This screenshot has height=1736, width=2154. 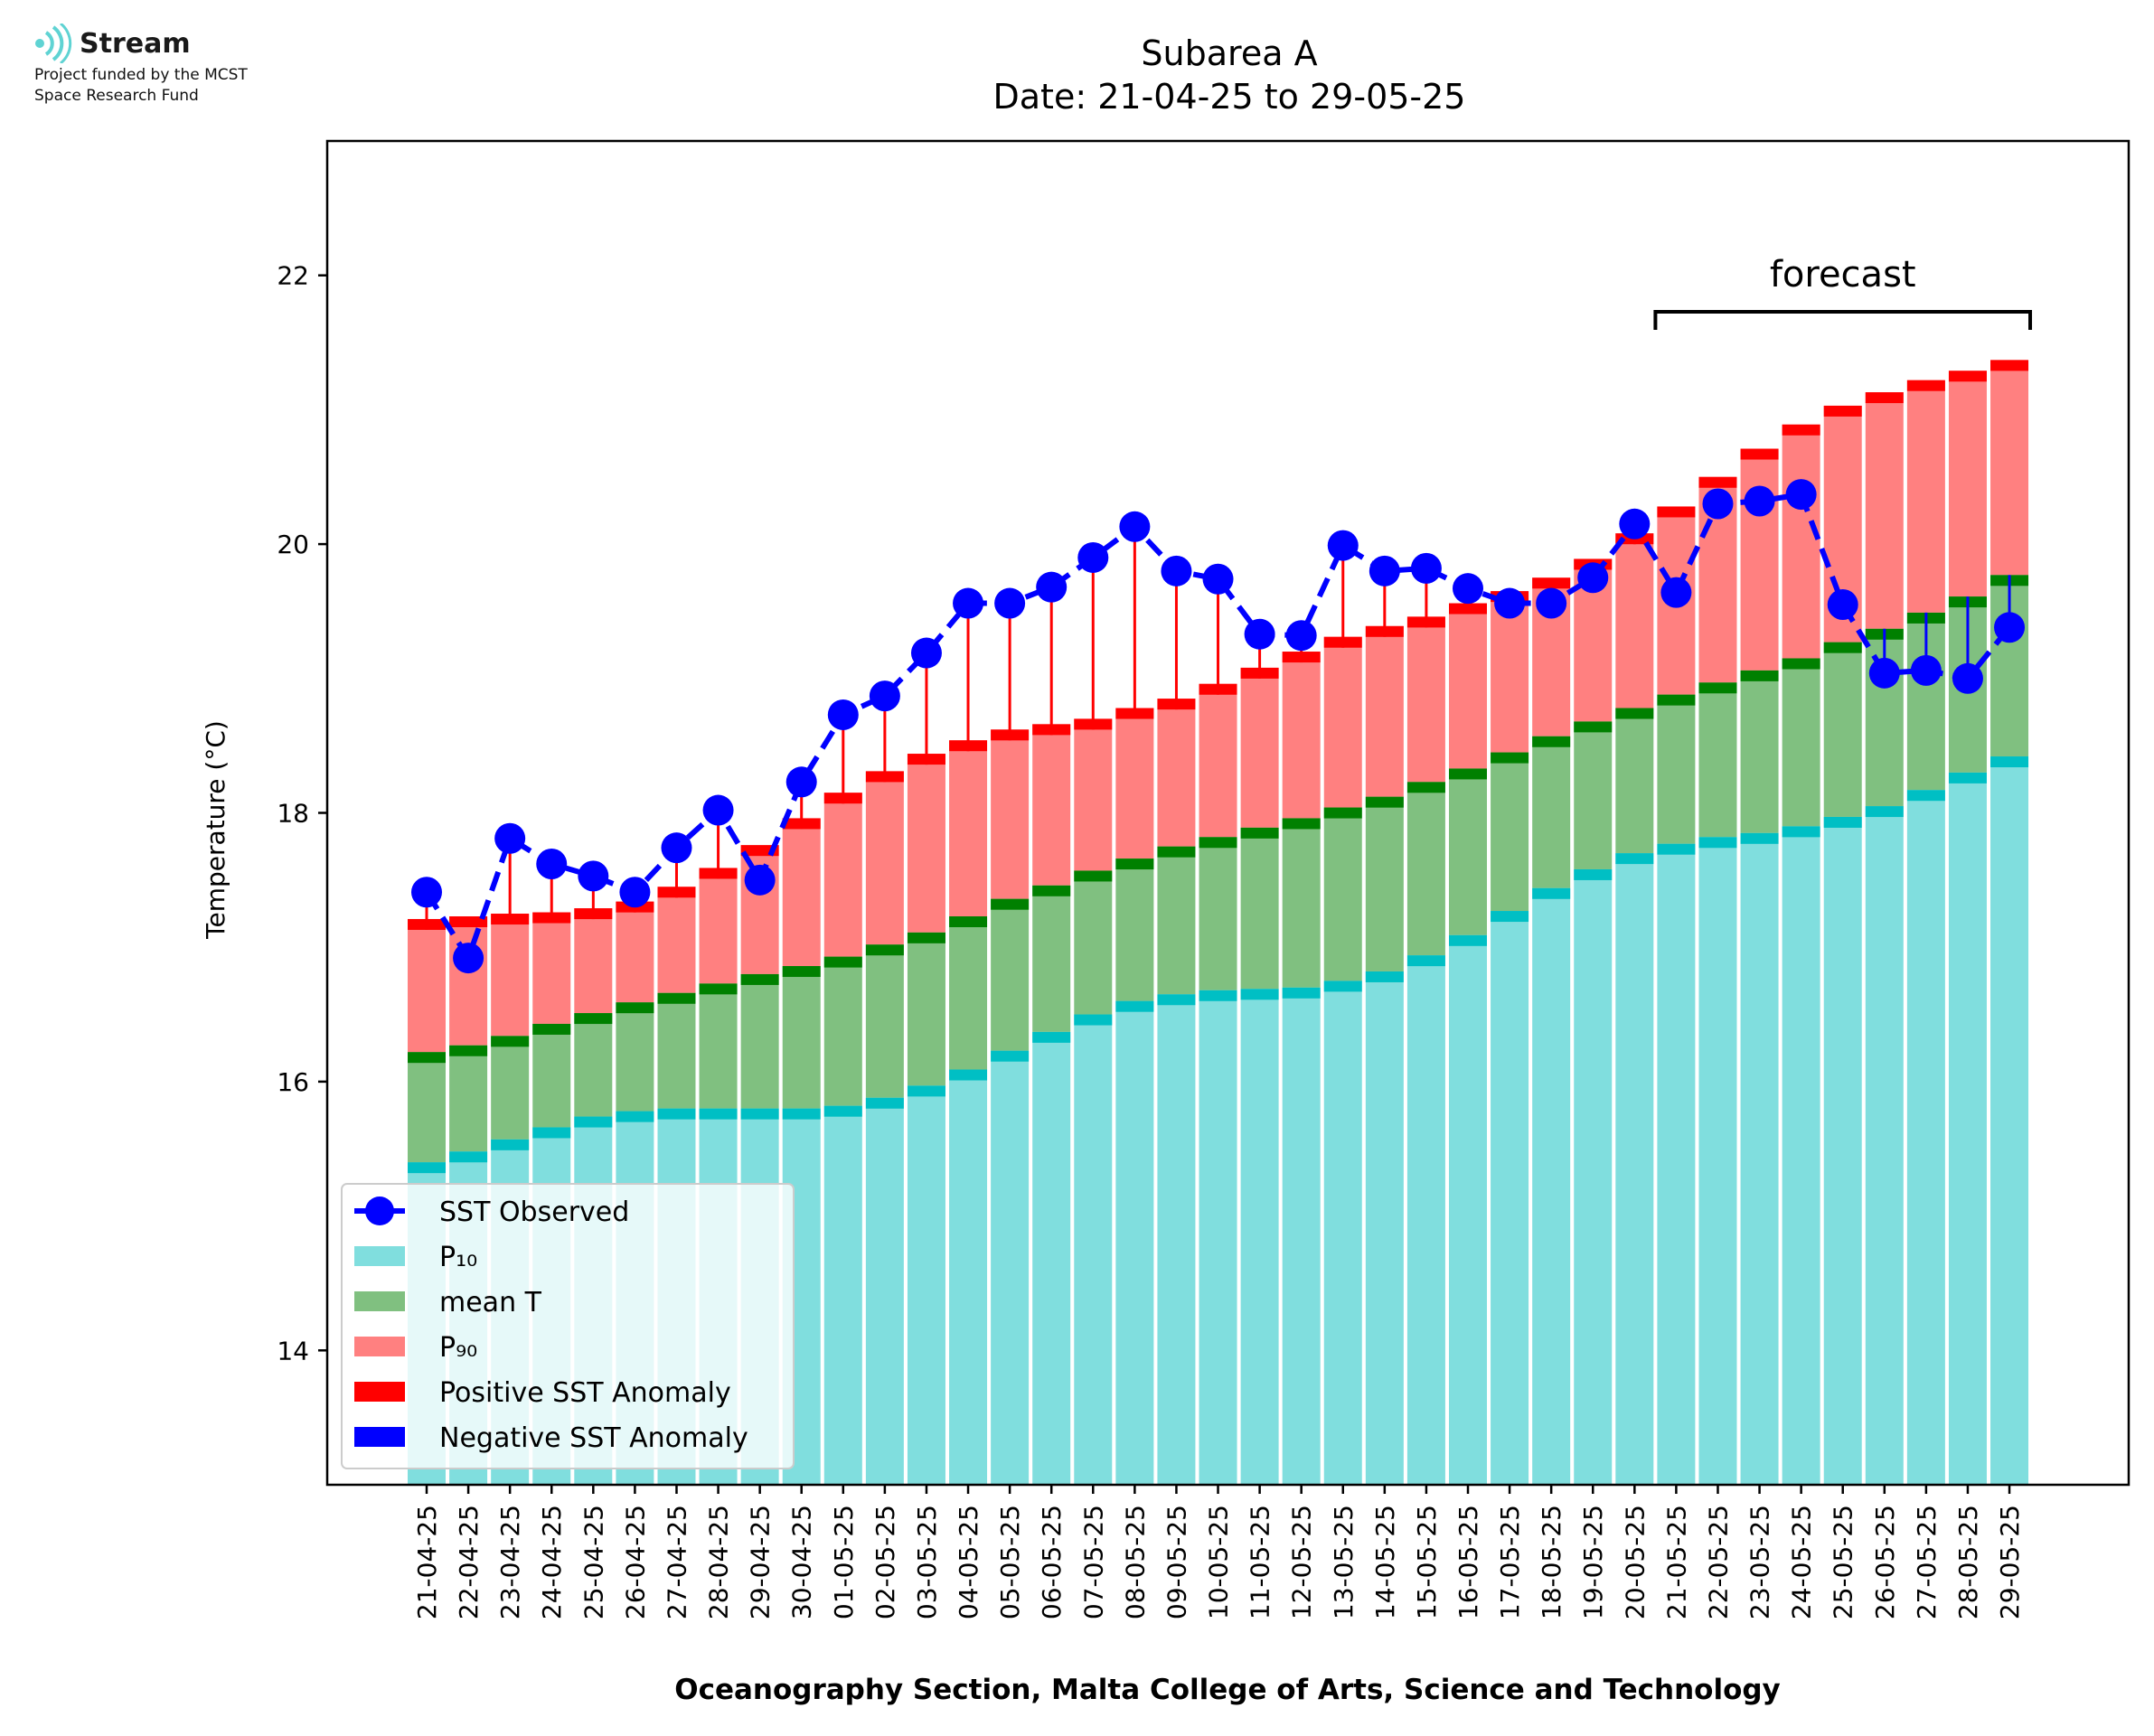 I want to click on legend-label: P₁₀, so click(x=458, y=1257).